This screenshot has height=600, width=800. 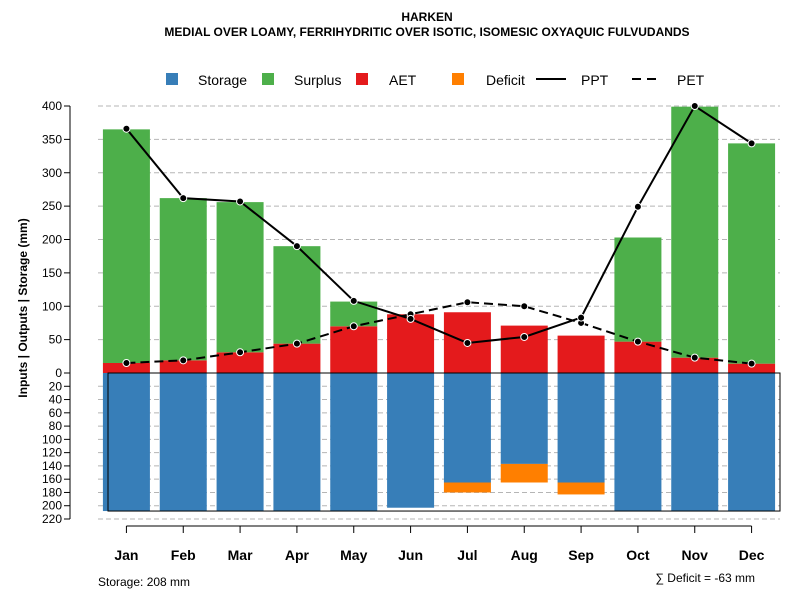 I want to click on y-tick-label-lower: 60, so click(x=56, y=413).